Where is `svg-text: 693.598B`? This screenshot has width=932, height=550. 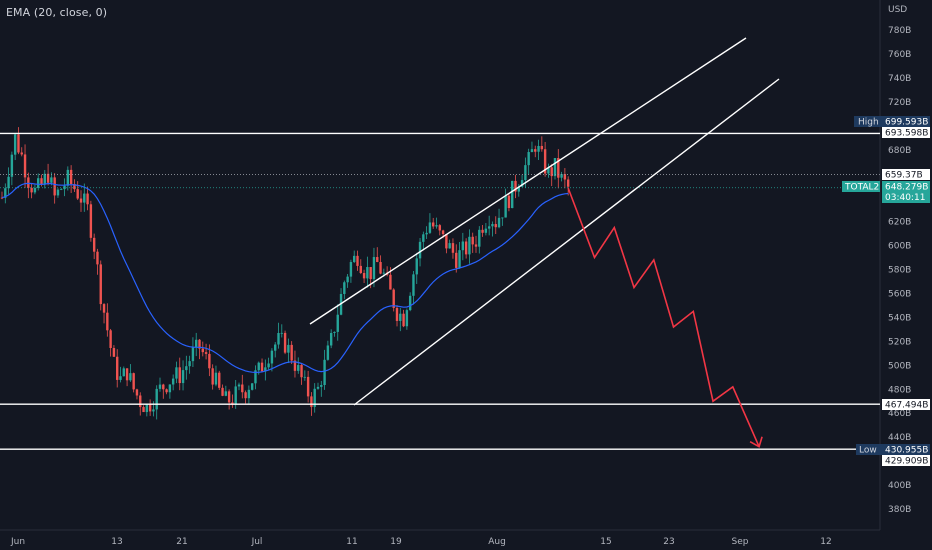
svg-text: 693.598B is located at coordinates (906, 134).